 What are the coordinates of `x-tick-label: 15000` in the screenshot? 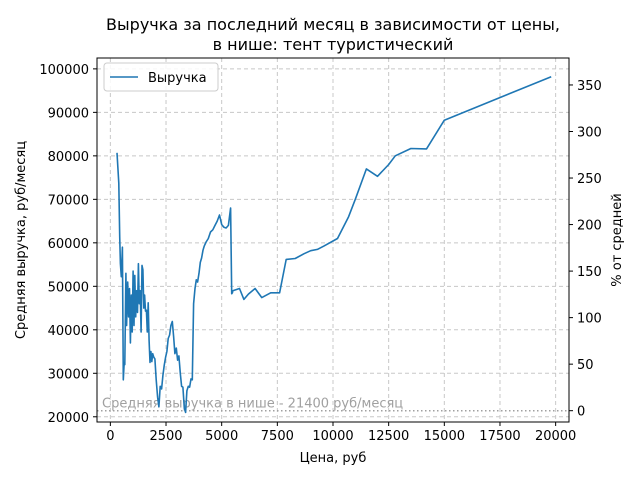 It's located at (444, 436).